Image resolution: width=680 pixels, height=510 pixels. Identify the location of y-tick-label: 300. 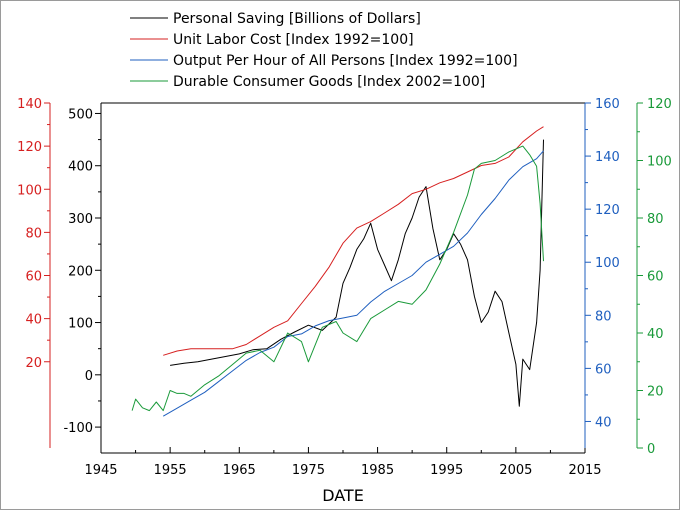
(80, 219).